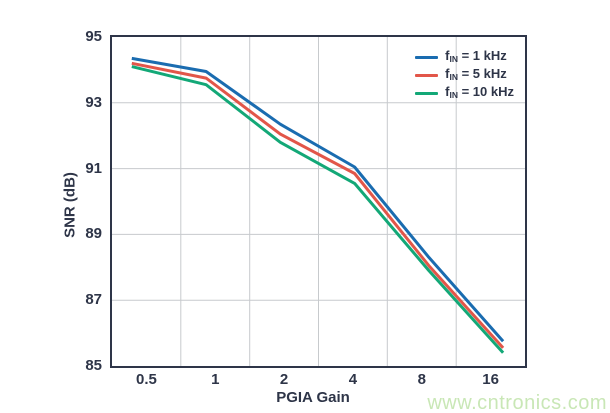 The height and width of the screenshot is (413, 610). Describe the element at coordinates (427, 57) in the screenshot. I see `legend-line-swatch-1khz` at that location.